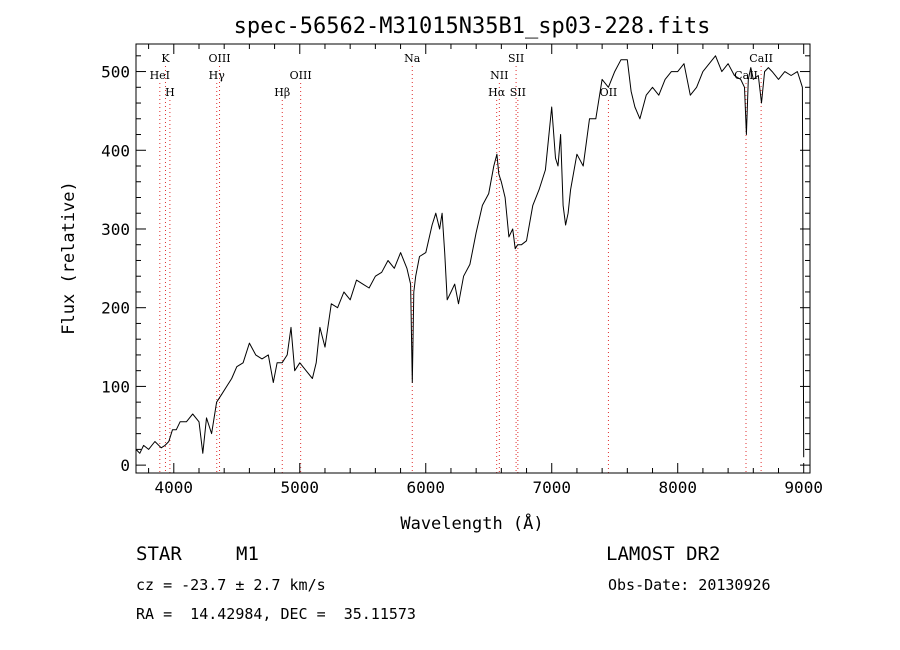 The height and width of the screenshot is (650, 900). I want to click on line-marker-label: H, so click(170, 92).